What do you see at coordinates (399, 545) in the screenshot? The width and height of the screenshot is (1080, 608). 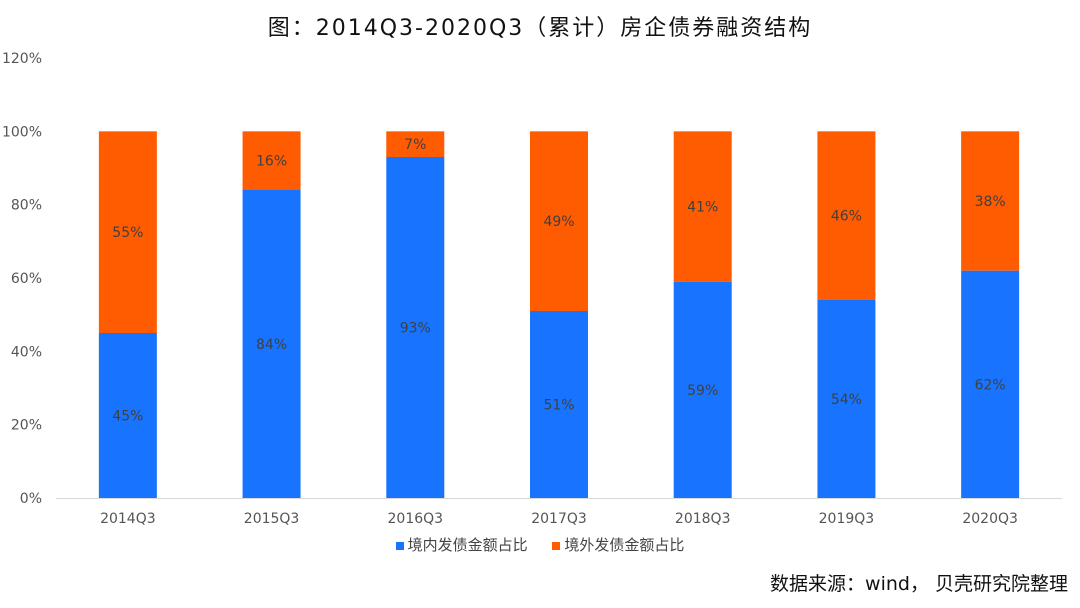 I see `legend-swatch-domestic` at bounding box center [399, 545].